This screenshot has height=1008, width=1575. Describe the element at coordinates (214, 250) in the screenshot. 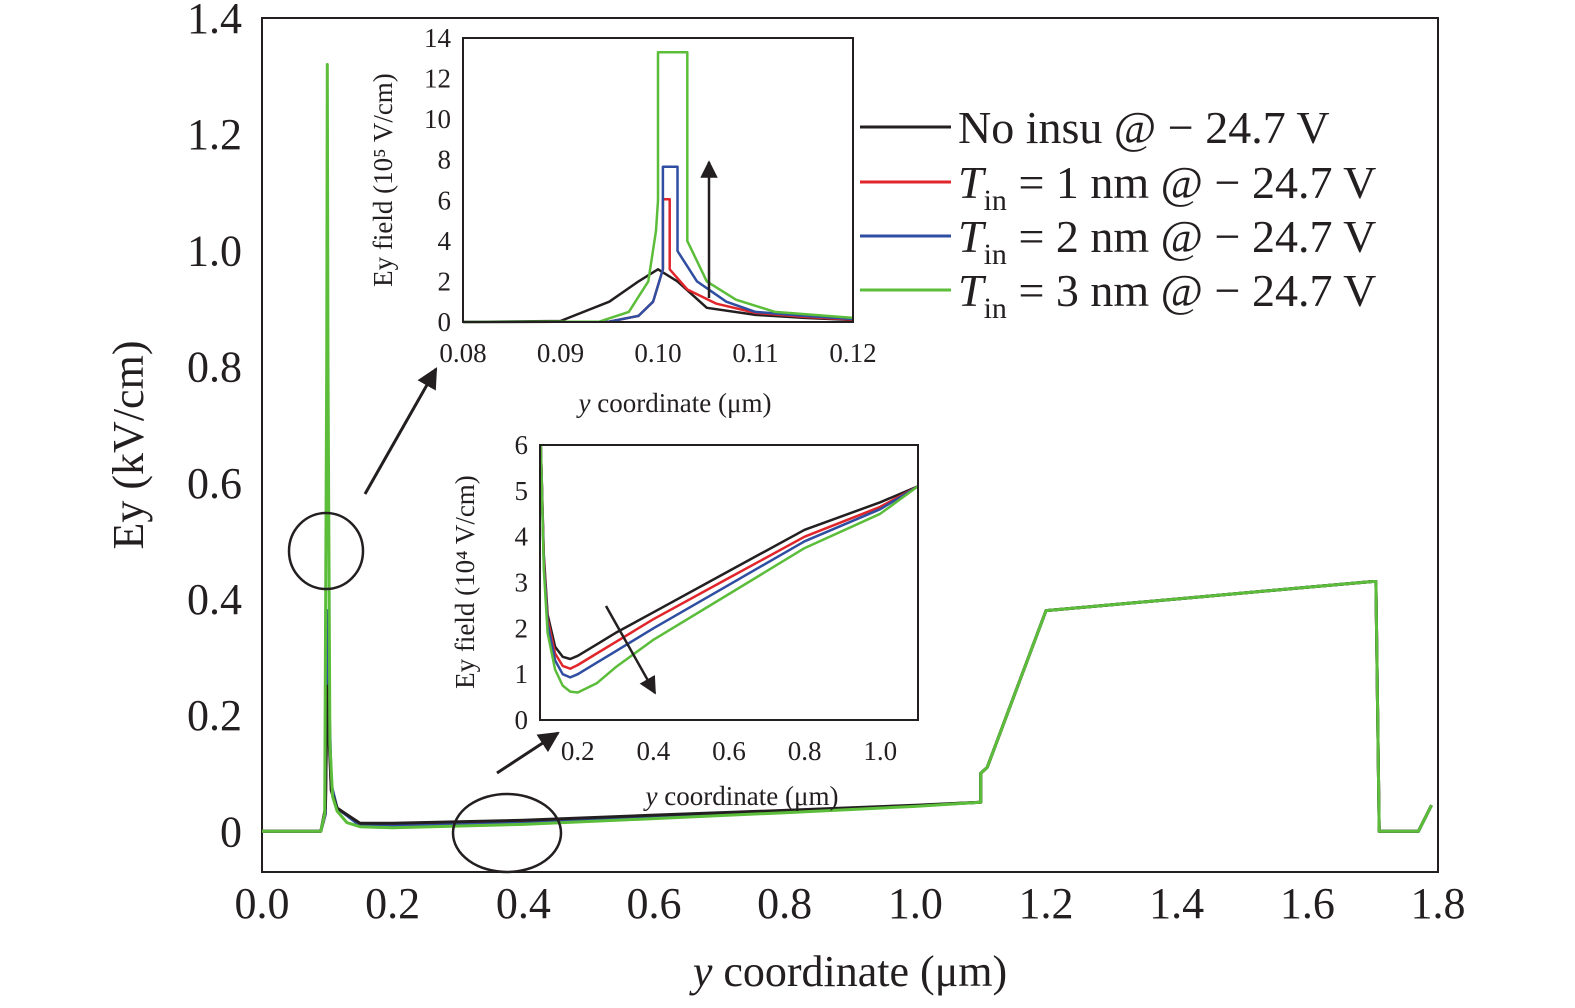

I see `main-y-tick-label: 1.0` at that location.